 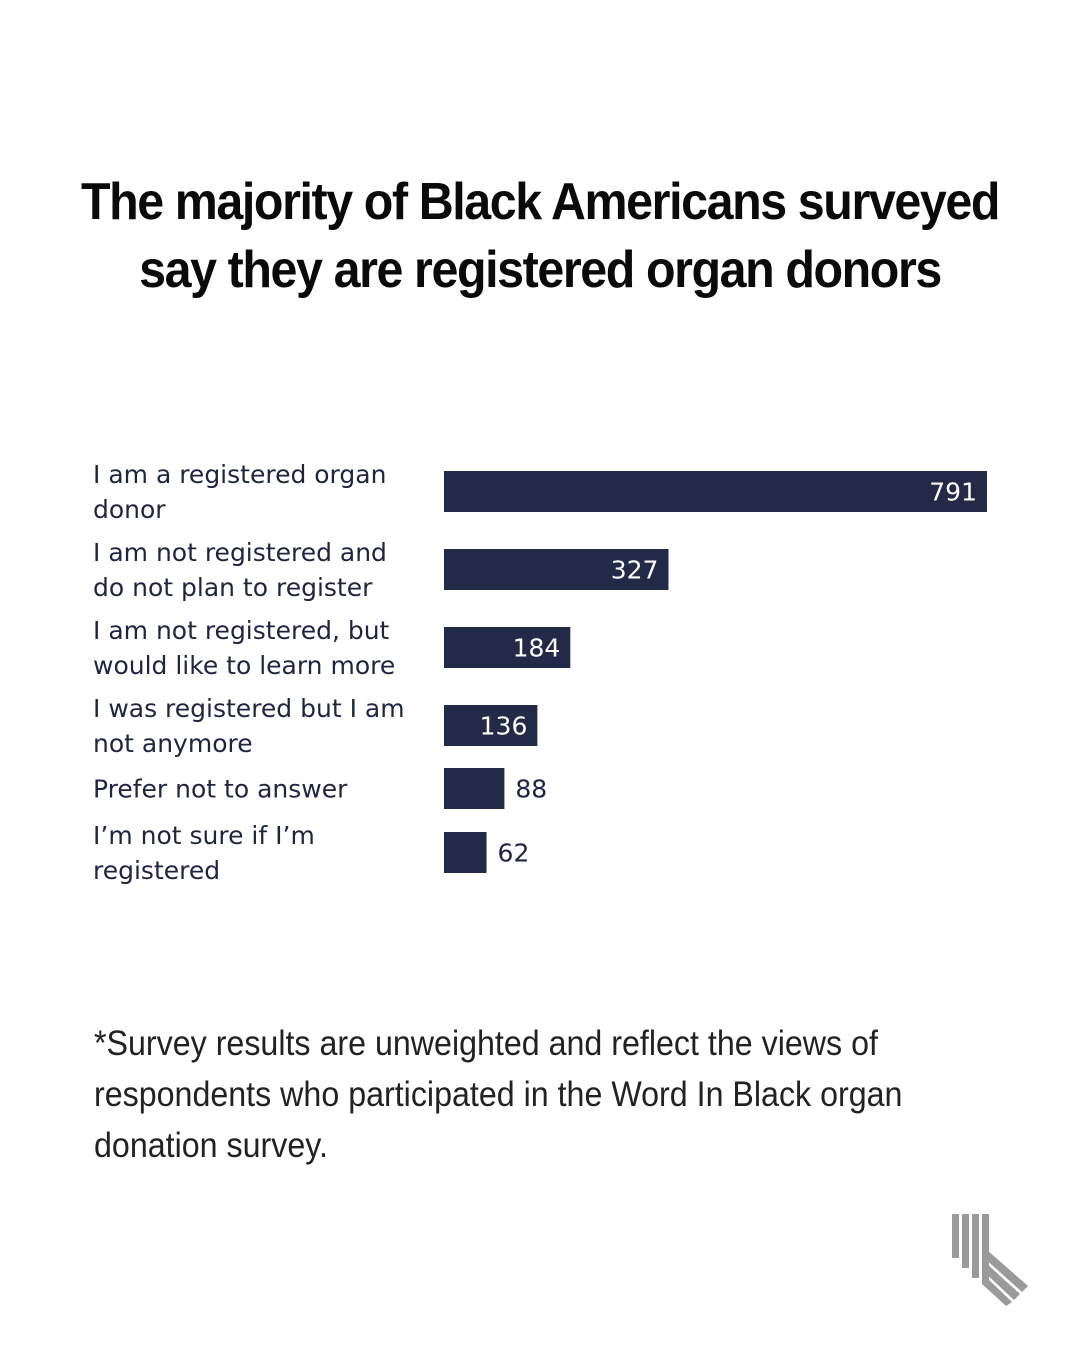 I want to click on category-label-5: I’m not sure if I’m registered, so click(x=204, y=853).